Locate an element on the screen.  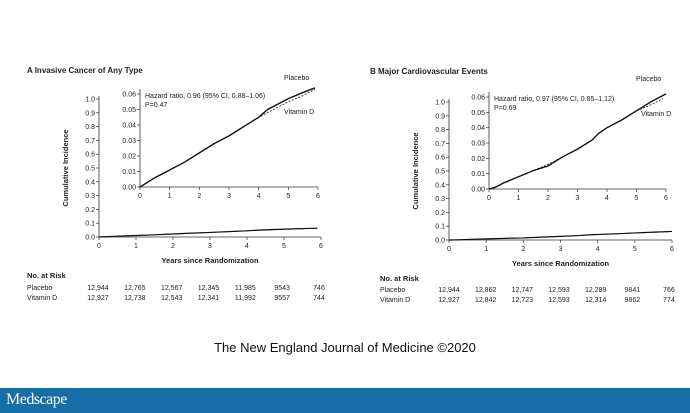
series-label-vitamin-d: Vitamin D is located at coordinates (299, 112).